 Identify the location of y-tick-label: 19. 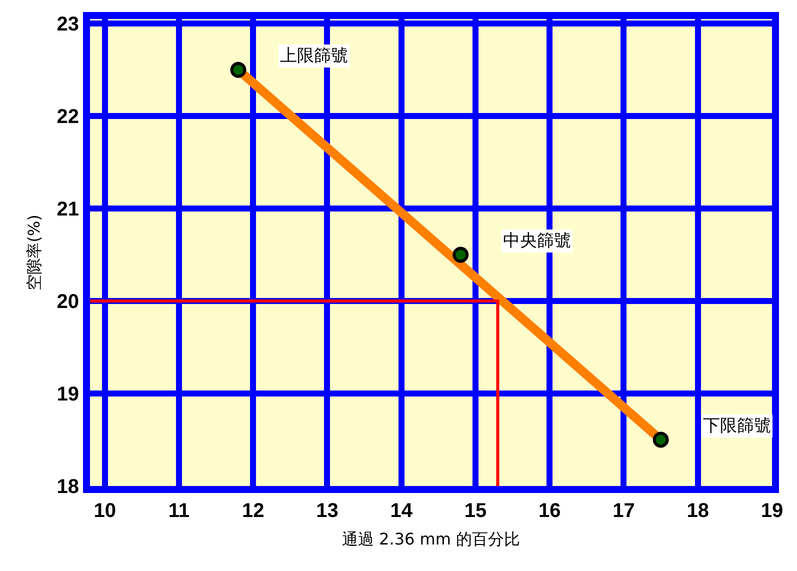
(67, 395).